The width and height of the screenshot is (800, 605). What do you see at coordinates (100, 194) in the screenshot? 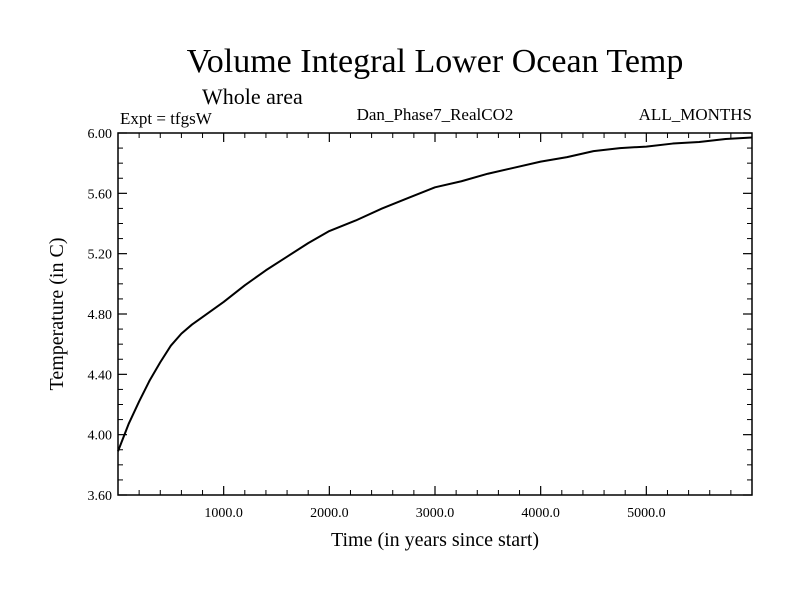
I see `y-tick-label: 5.60` at bounding box center [100, 194].